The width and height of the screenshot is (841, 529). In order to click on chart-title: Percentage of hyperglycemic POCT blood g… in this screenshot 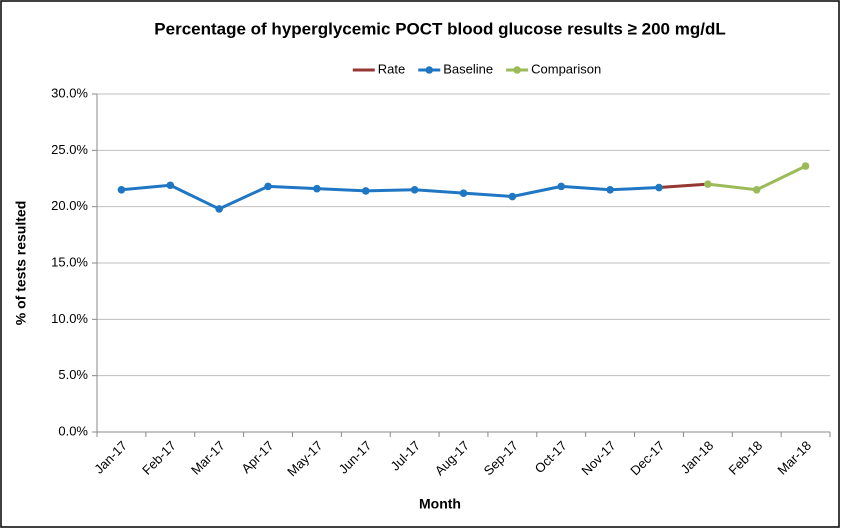, I will do `click(439, 28)`.